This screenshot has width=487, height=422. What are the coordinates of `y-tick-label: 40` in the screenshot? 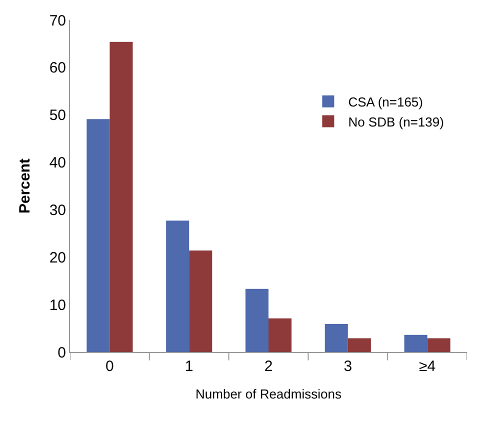 It's located at (57, 163).